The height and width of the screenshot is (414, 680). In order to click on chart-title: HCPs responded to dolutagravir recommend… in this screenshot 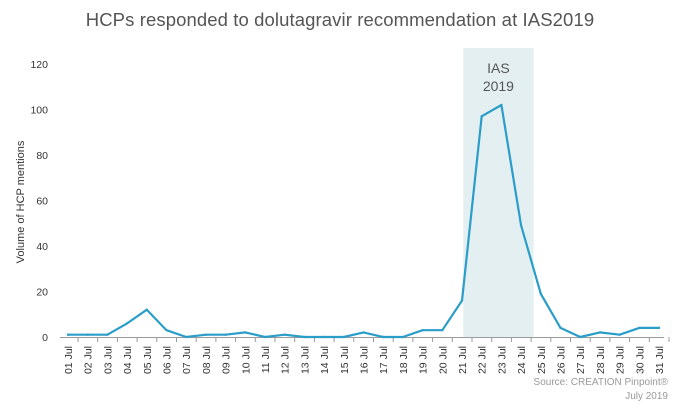, I will do `click(340, 19)`.